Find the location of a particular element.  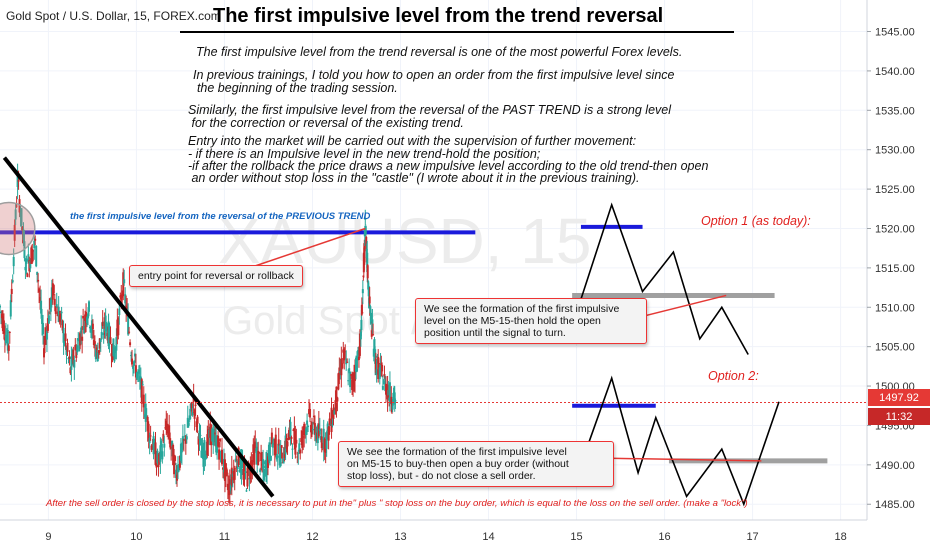

price-tick-label: 1505.00 is located at coordinates (895, 348).